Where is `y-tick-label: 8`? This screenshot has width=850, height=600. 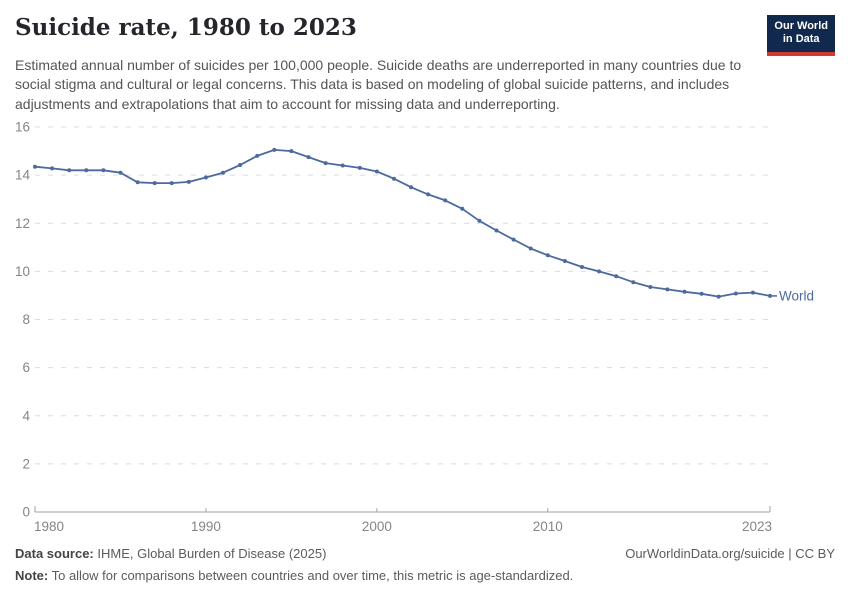 y-tick-label: 8 is located at coordinates (26, 319).